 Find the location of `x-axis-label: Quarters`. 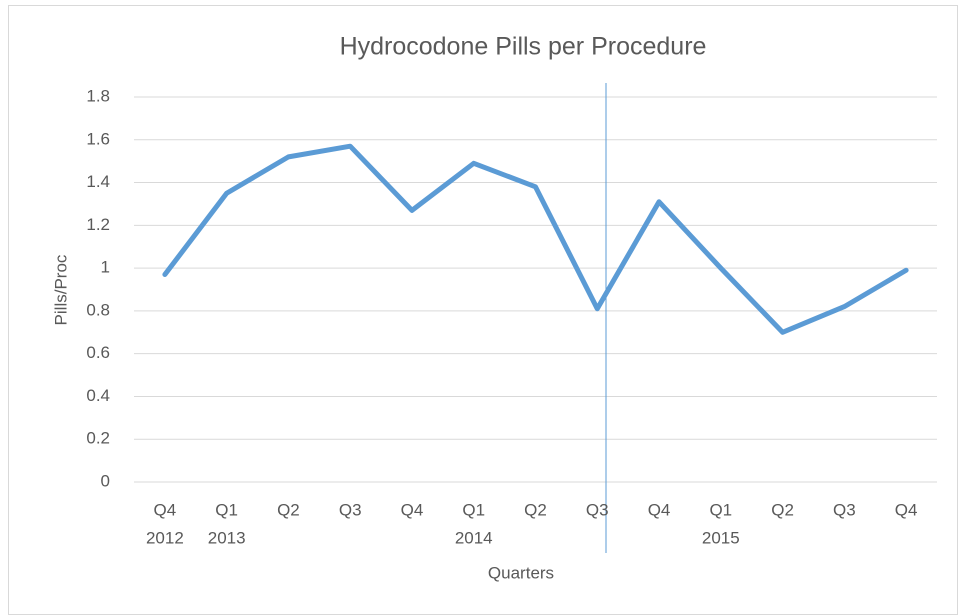

x-axis-label: Quarters is located at coordinates (521, 572).